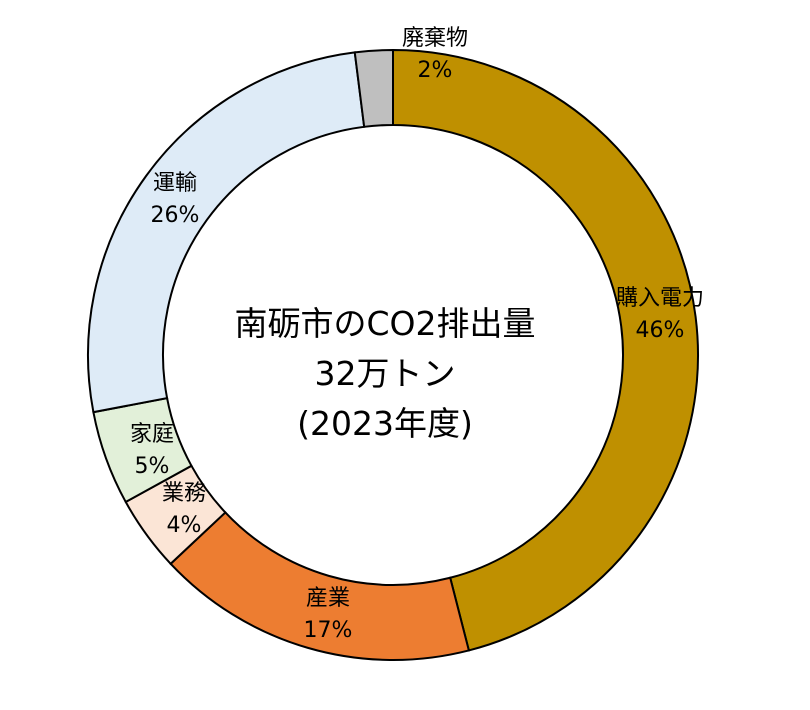  I want to click on center-label: 南砺市のCO2排出量 32万トン (2023年度), so click(384, 373).